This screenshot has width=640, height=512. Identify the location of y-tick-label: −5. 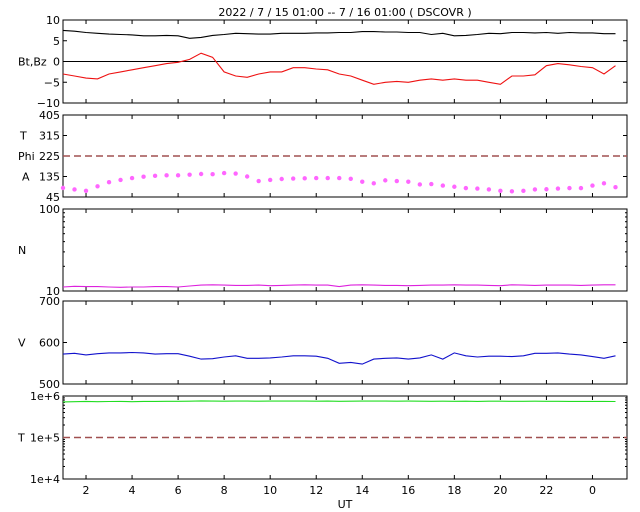
(52, 82).